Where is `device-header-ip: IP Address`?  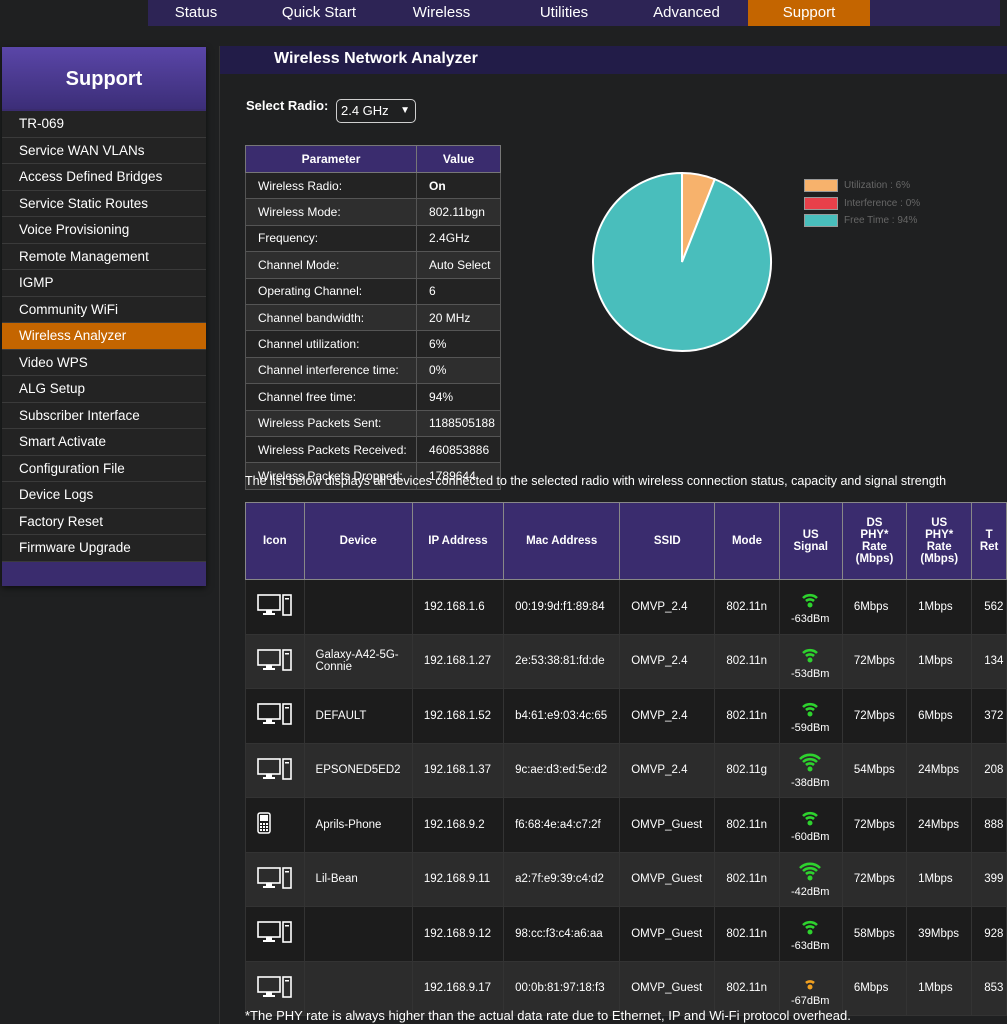 device-header-ip: IP Address is located at coordinates (458, 541).